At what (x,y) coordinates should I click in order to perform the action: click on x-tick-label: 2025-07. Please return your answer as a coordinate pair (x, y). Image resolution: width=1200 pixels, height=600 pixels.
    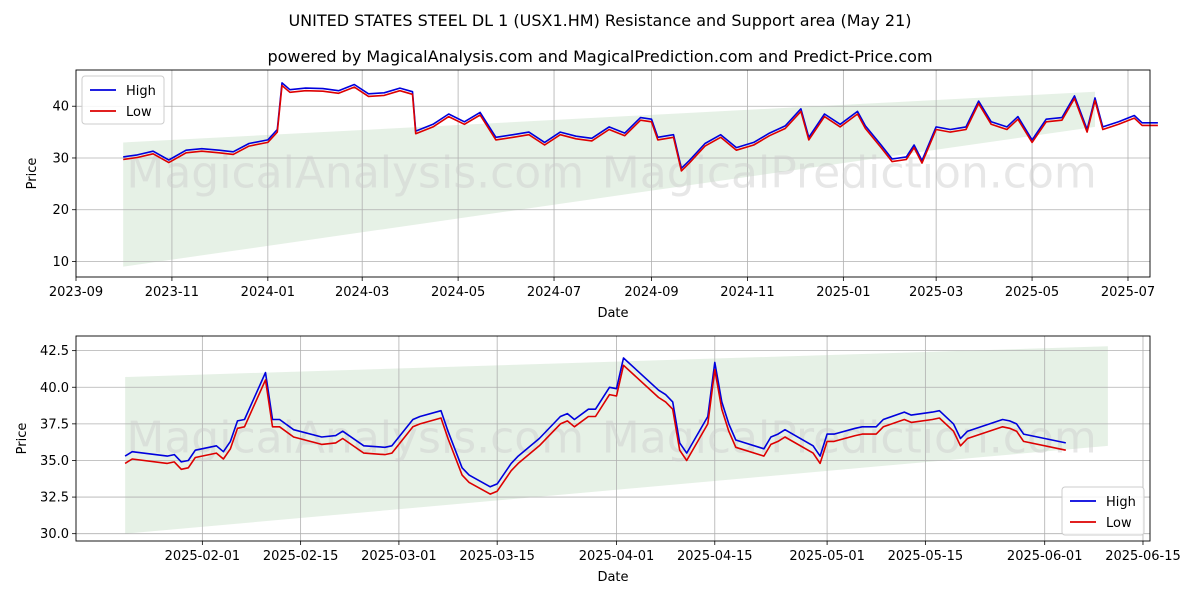
    Looking at the image, I should click on (1128, 292).